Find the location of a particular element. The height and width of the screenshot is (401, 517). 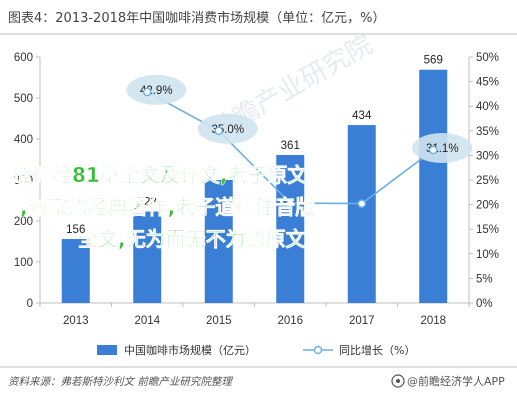

chart-title: 图表4：2013-2018年中国咖啡消费市场规模（单位：亿元，%） is located at coordinates (196, 18).